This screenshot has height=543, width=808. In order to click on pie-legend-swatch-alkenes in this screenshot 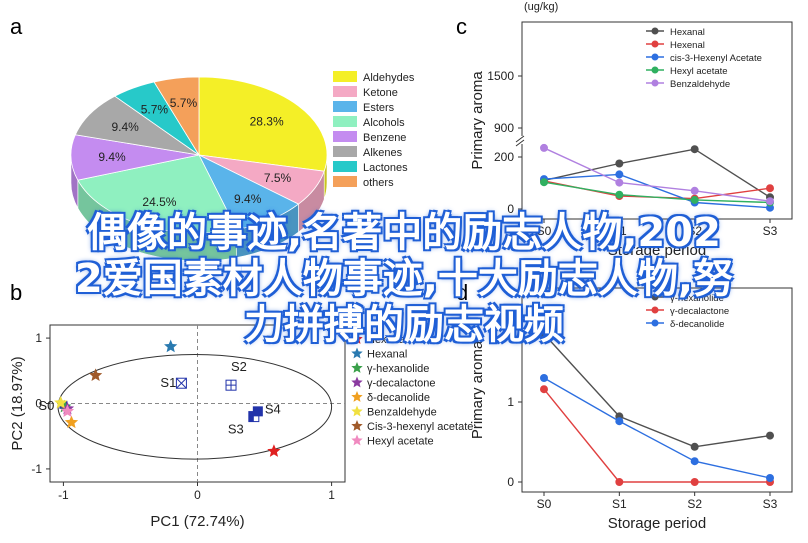, I will do `click(345, 151)`.